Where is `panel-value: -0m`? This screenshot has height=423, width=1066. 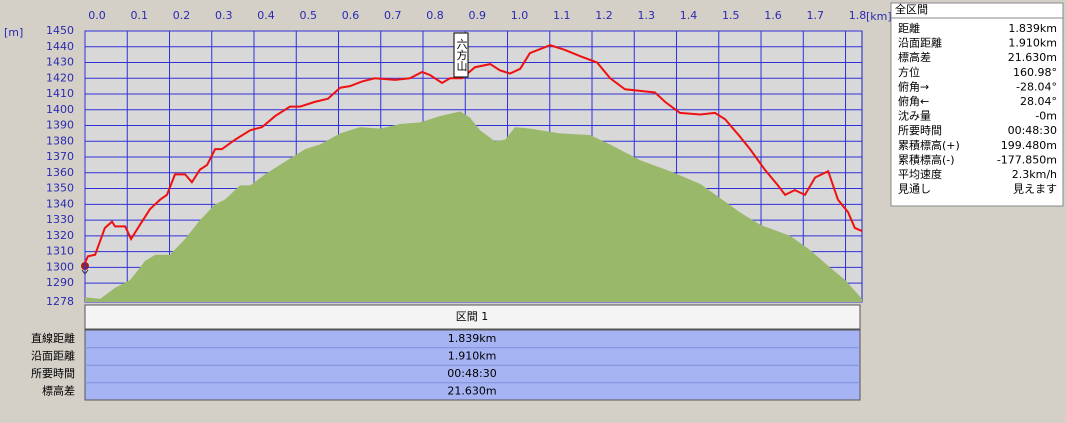 panel-value: -0m is located at coordinates (1046, 116).